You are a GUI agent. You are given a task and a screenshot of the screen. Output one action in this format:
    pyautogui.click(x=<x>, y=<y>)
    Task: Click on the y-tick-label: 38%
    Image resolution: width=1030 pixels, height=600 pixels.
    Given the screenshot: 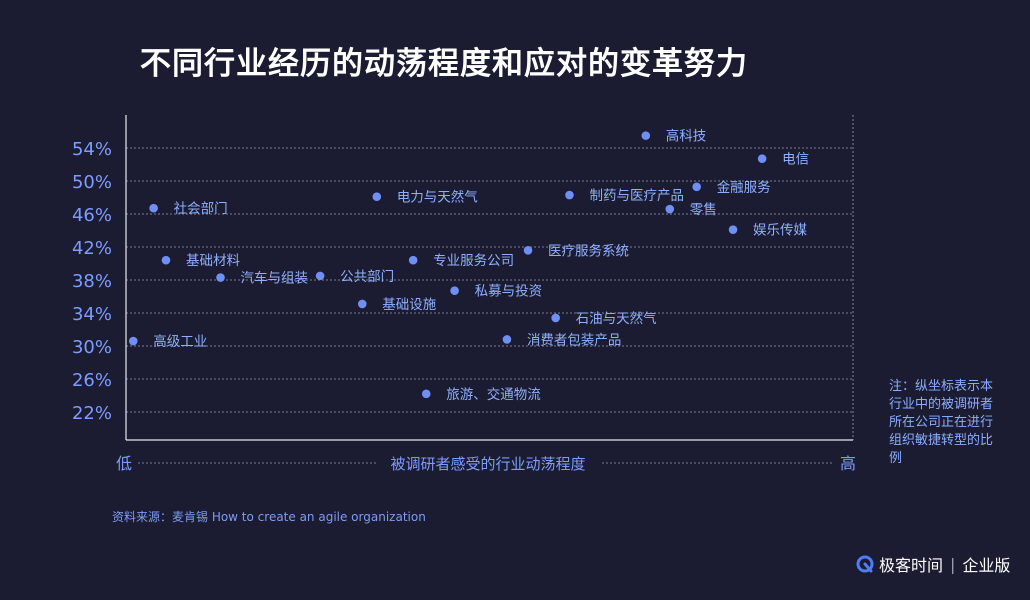 What is the action you would take?
    pyautogui.click(x=92, y=281)
    